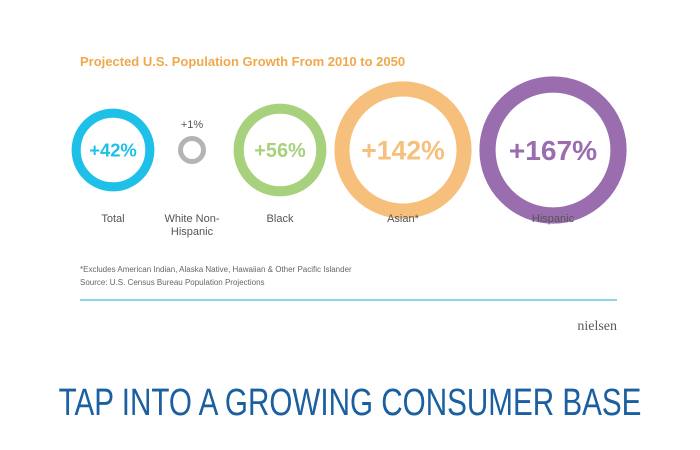  What do you see at coordinates (553, 219) in the screenshot?
I see `category-label: Hispanic` at bounding box center [553, 219].